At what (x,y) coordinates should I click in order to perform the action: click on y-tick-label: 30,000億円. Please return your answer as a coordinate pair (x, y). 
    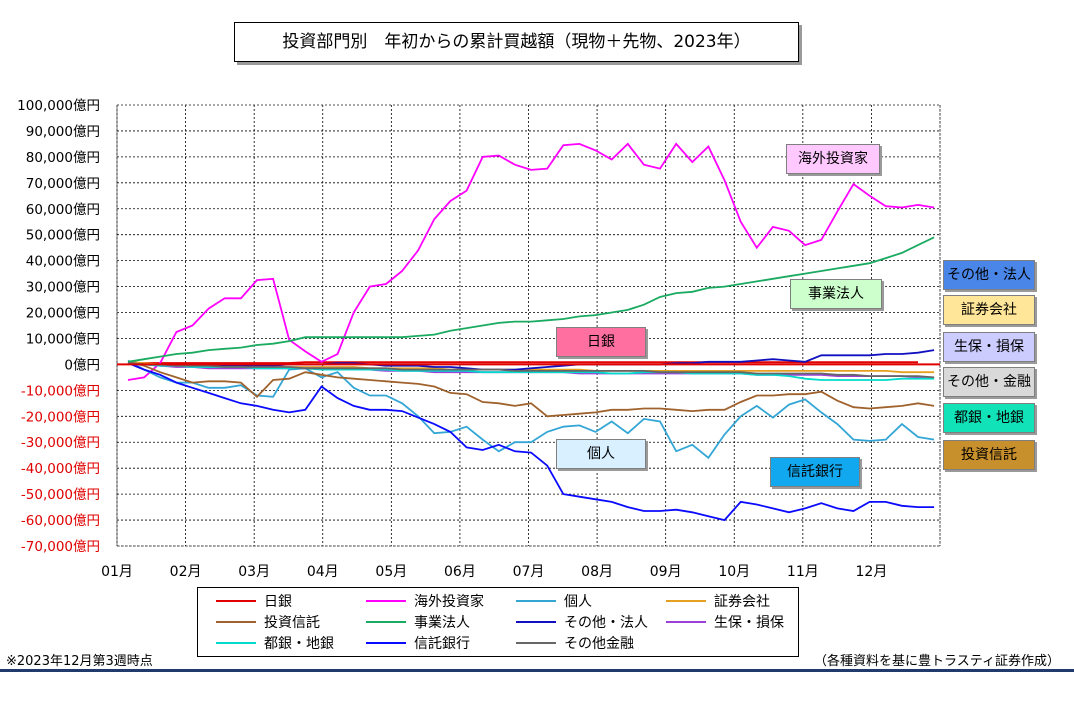
    Looking at the image, I should click on (63, 288).